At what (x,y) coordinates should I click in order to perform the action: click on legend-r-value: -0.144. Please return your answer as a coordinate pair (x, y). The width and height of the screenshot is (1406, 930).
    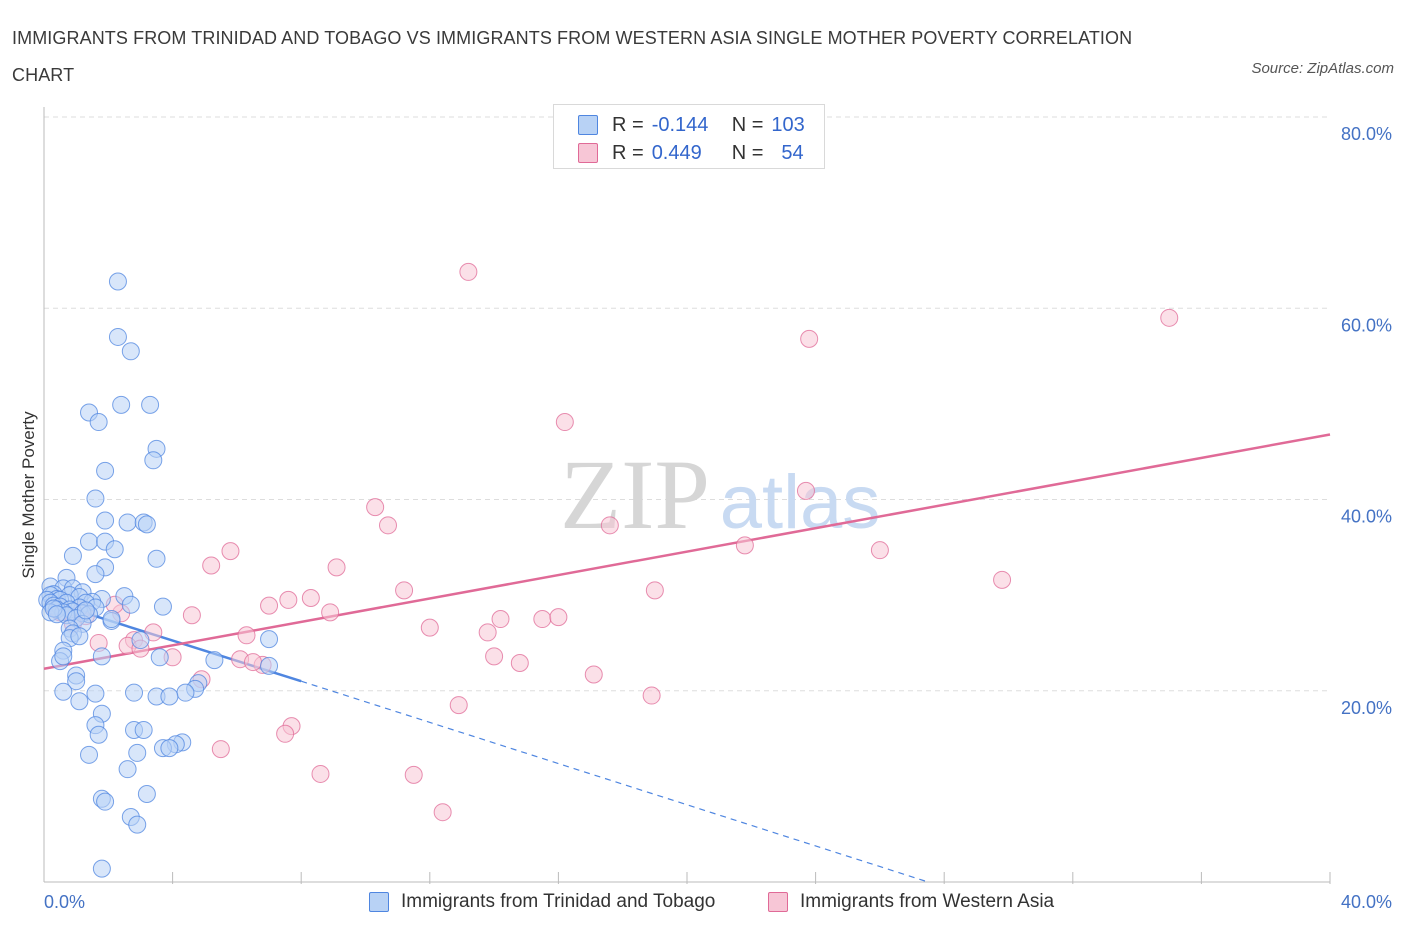
    Looking at the image, I should click on (680, 124).